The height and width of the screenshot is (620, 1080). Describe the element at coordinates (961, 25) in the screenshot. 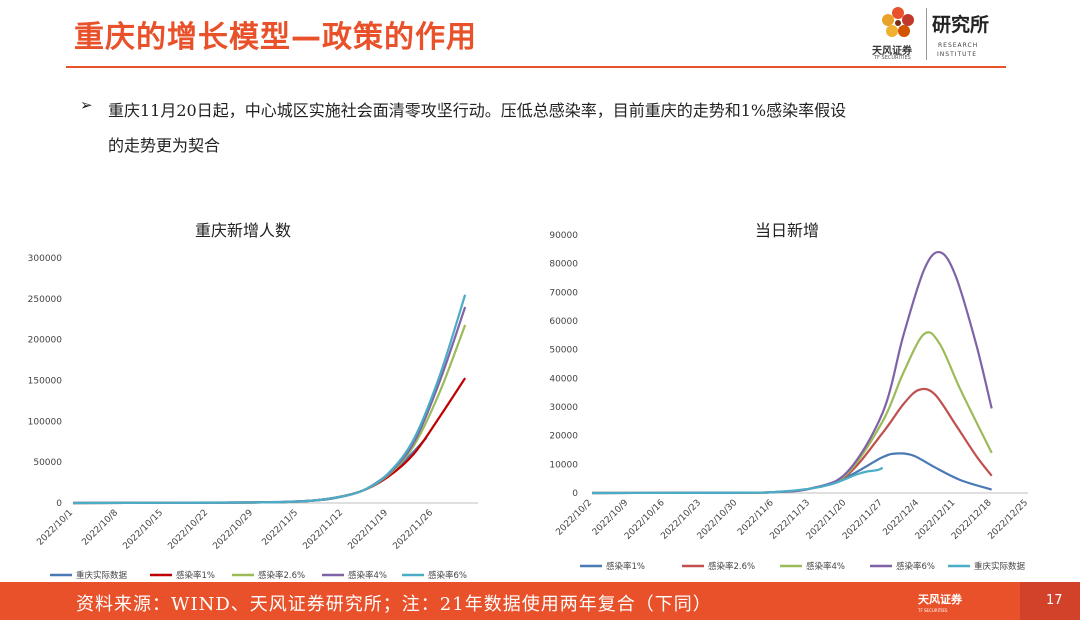

I see `logo-research-cn: 研究所` at that location.